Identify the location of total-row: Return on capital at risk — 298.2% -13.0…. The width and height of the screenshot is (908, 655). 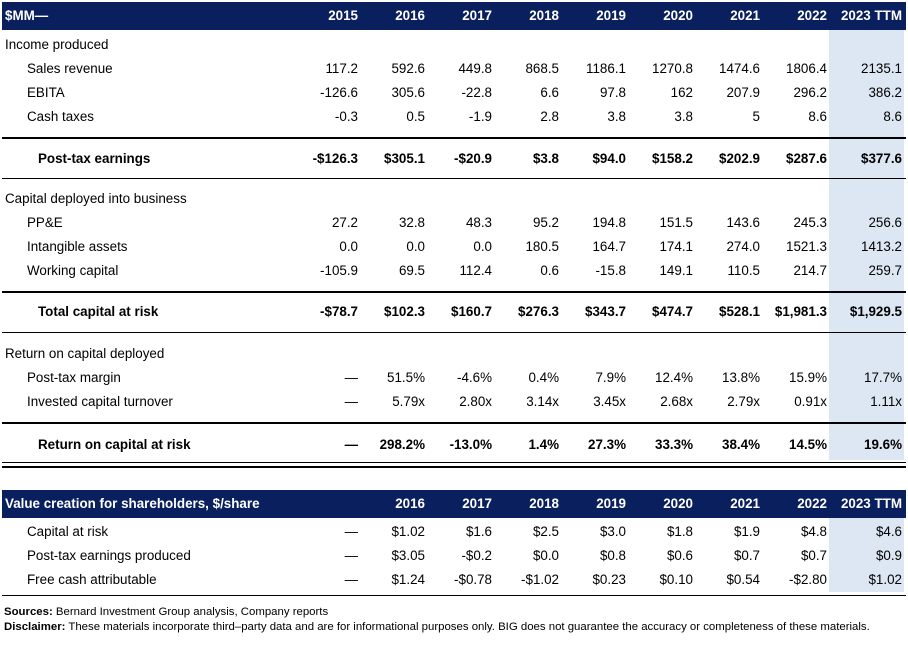
(454, 445).